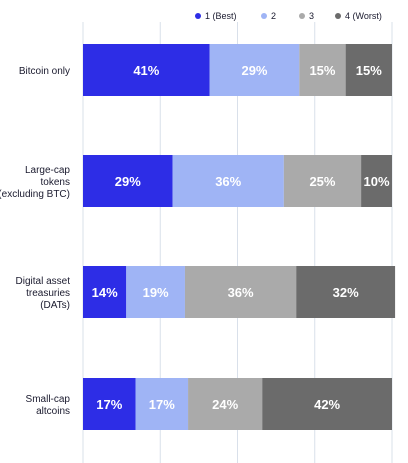 This screenshot has height=463, width=408. Describe the element at coordinates (47, 170) in the screenshot. I see `category-label: Large-cap` at that location.